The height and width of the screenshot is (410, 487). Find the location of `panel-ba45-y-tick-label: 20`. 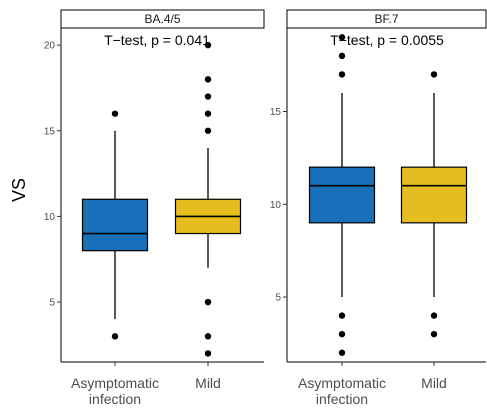

panel-ba45-y-tick-label: 20 is located at coordinates (50, 46).